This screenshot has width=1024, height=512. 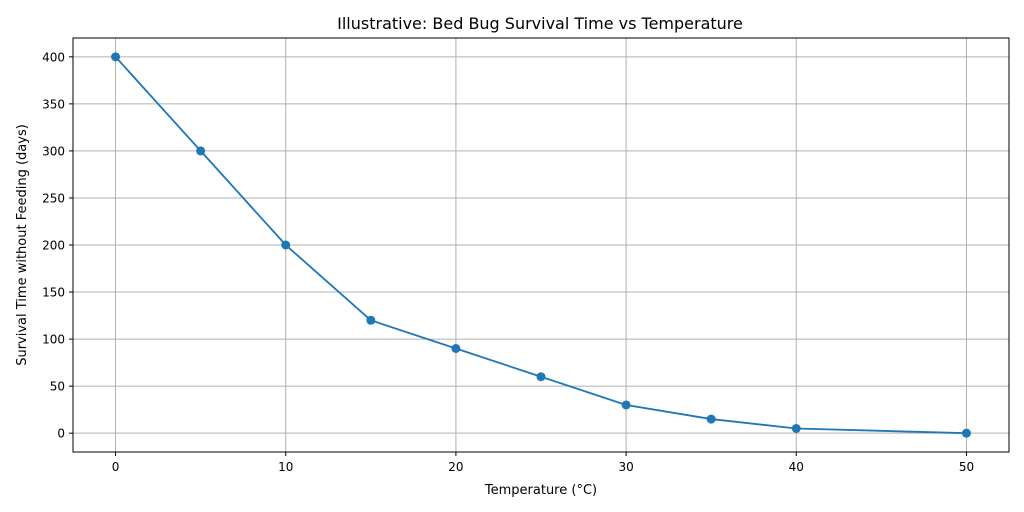 I want to click on x-tick-label: 40, so click(x=796, y=467).